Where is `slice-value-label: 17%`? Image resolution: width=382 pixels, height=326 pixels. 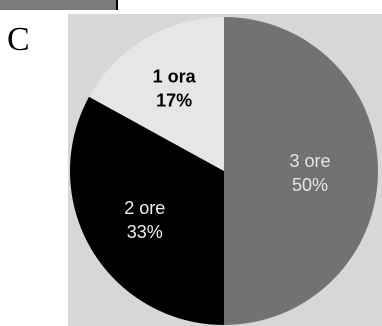 slice-value-label: 17% is located at coordinates (174, 101).